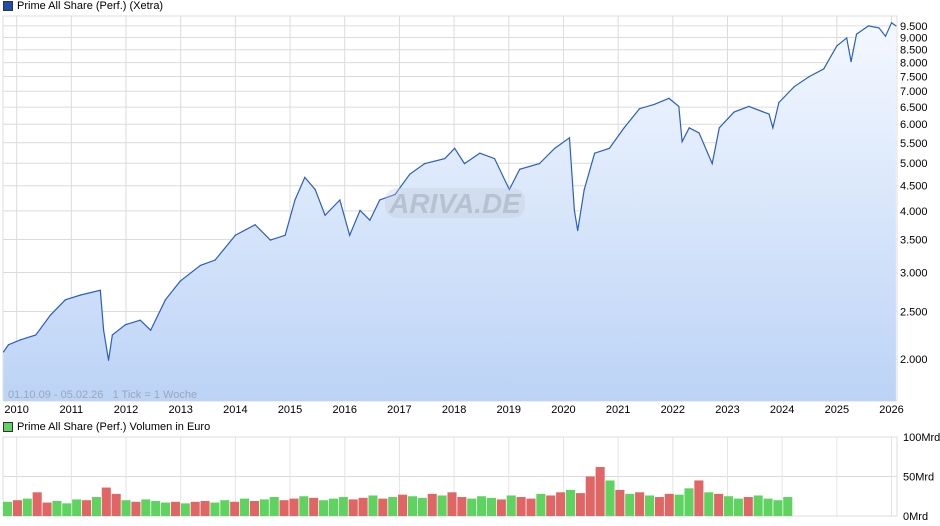  I want to click on watermark: ARIVA.DE, so click(455, 203).